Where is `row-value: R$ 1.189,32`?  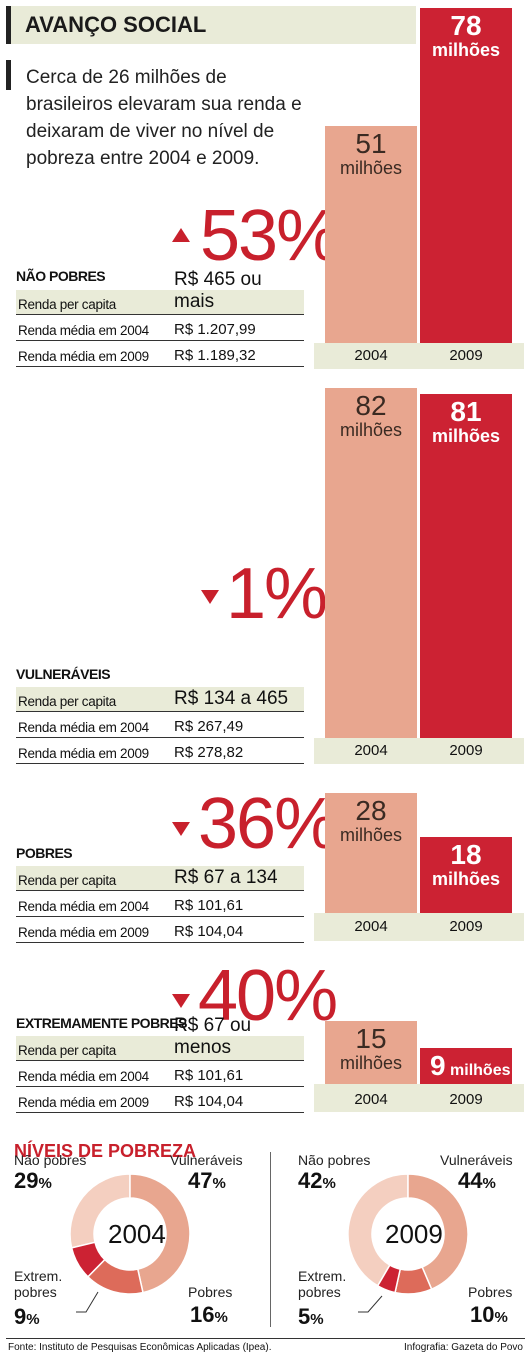 row-value: R$ 1.189,32 is located at coordinates (215, 355).